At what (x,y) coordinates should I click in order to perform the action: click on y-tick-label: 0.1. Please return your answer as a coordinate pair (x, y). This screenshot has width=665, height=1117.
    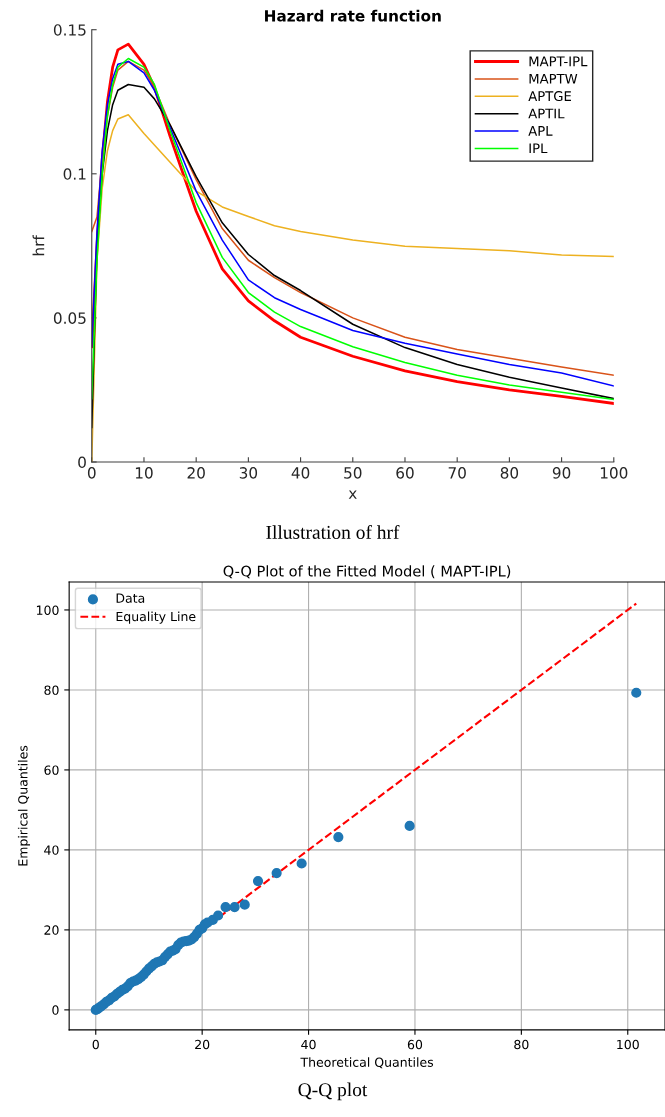
    Looking at the image, I should click on (74, 174).